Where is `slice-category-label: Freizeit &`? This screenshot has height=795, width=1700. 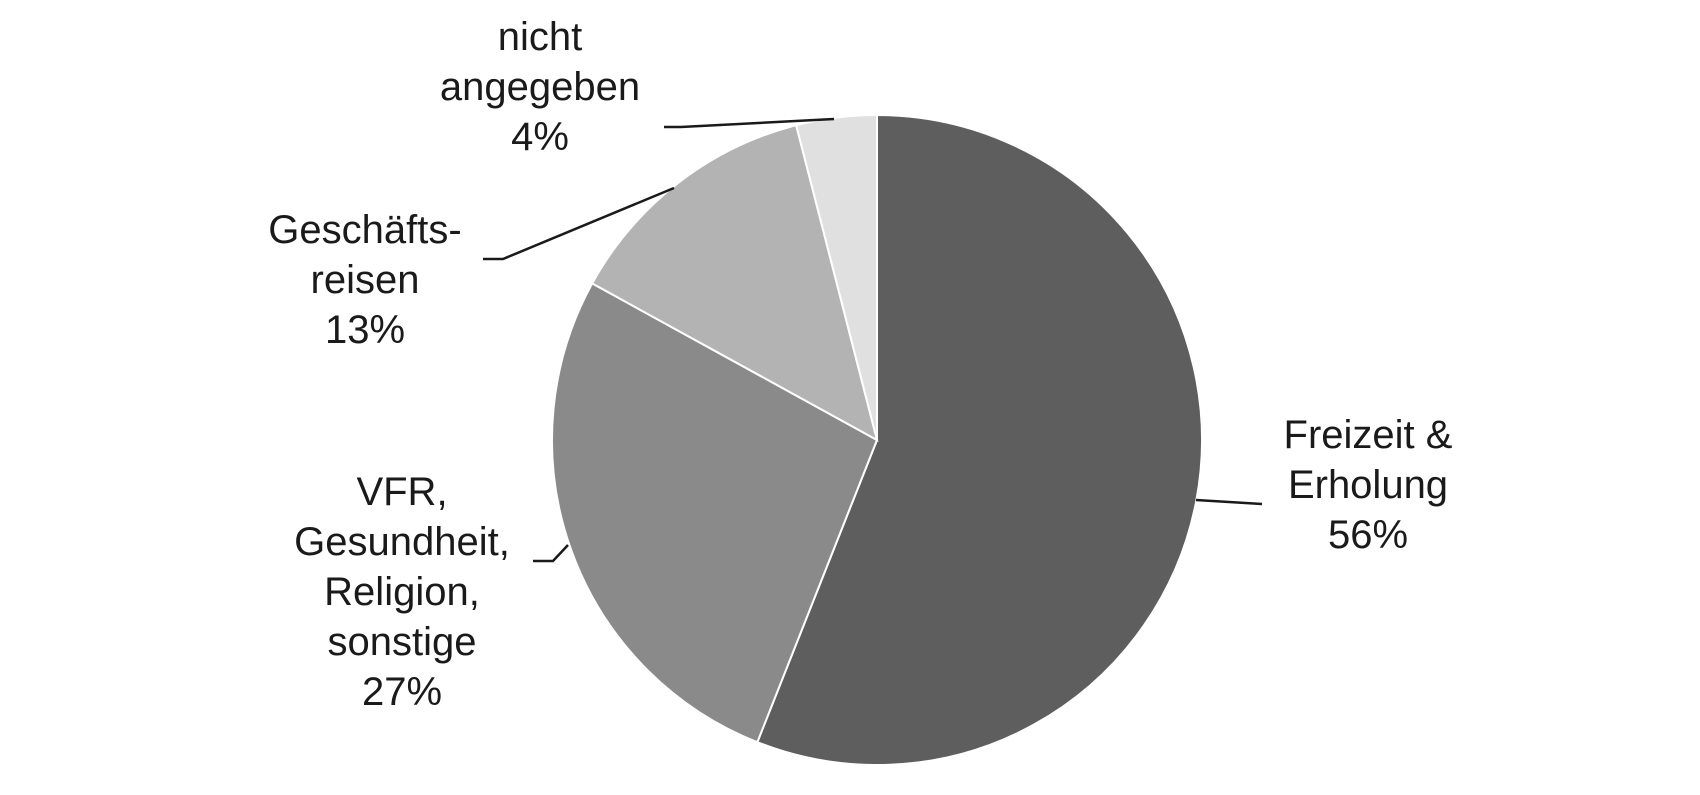
slice-category-label: Freizeit & is located at coordinates (1368, 435).